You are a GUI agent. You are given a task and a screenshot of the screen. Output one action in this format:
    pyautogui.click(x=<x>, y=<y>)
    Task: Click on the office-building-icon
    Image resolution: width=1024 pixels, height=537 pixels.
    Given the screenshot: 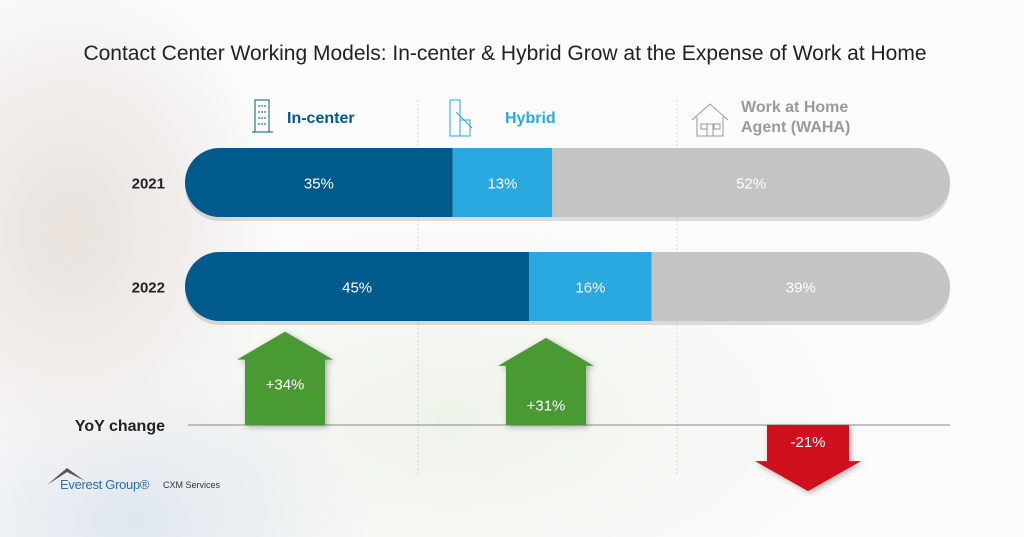 What is the action you would take?
    pyautogui.click(x=262, y=116)
    